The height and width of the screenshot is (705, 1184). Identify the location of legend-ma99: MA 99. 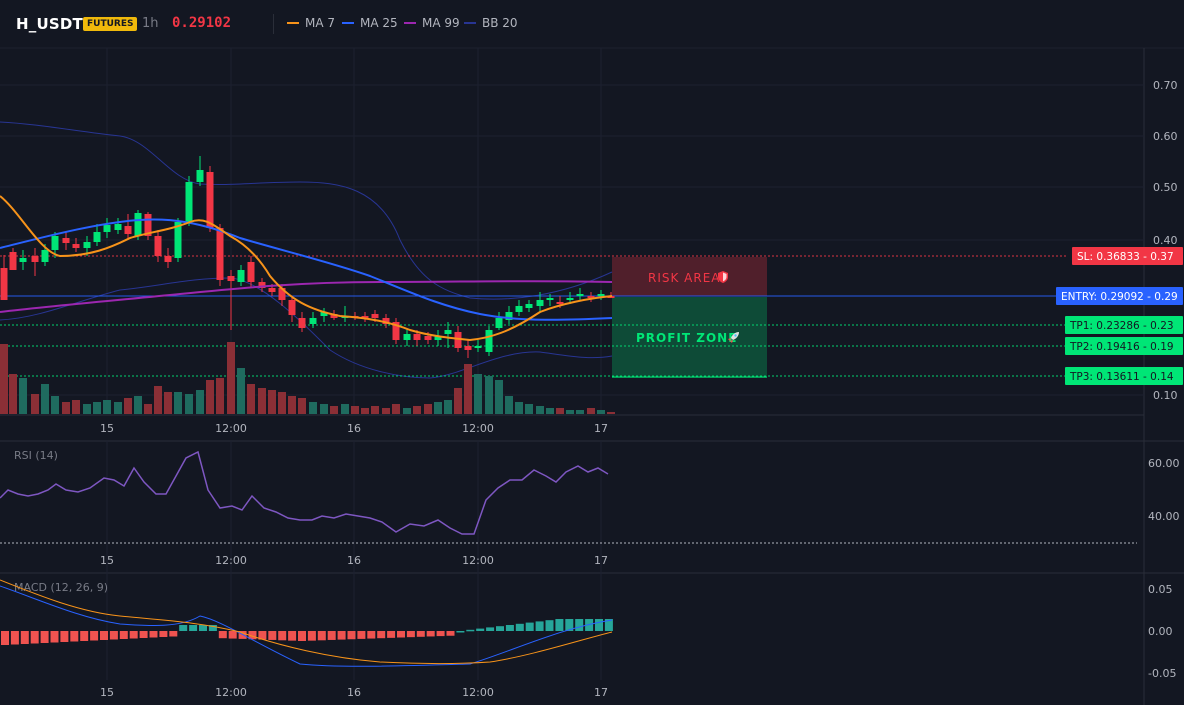
(432, 23).